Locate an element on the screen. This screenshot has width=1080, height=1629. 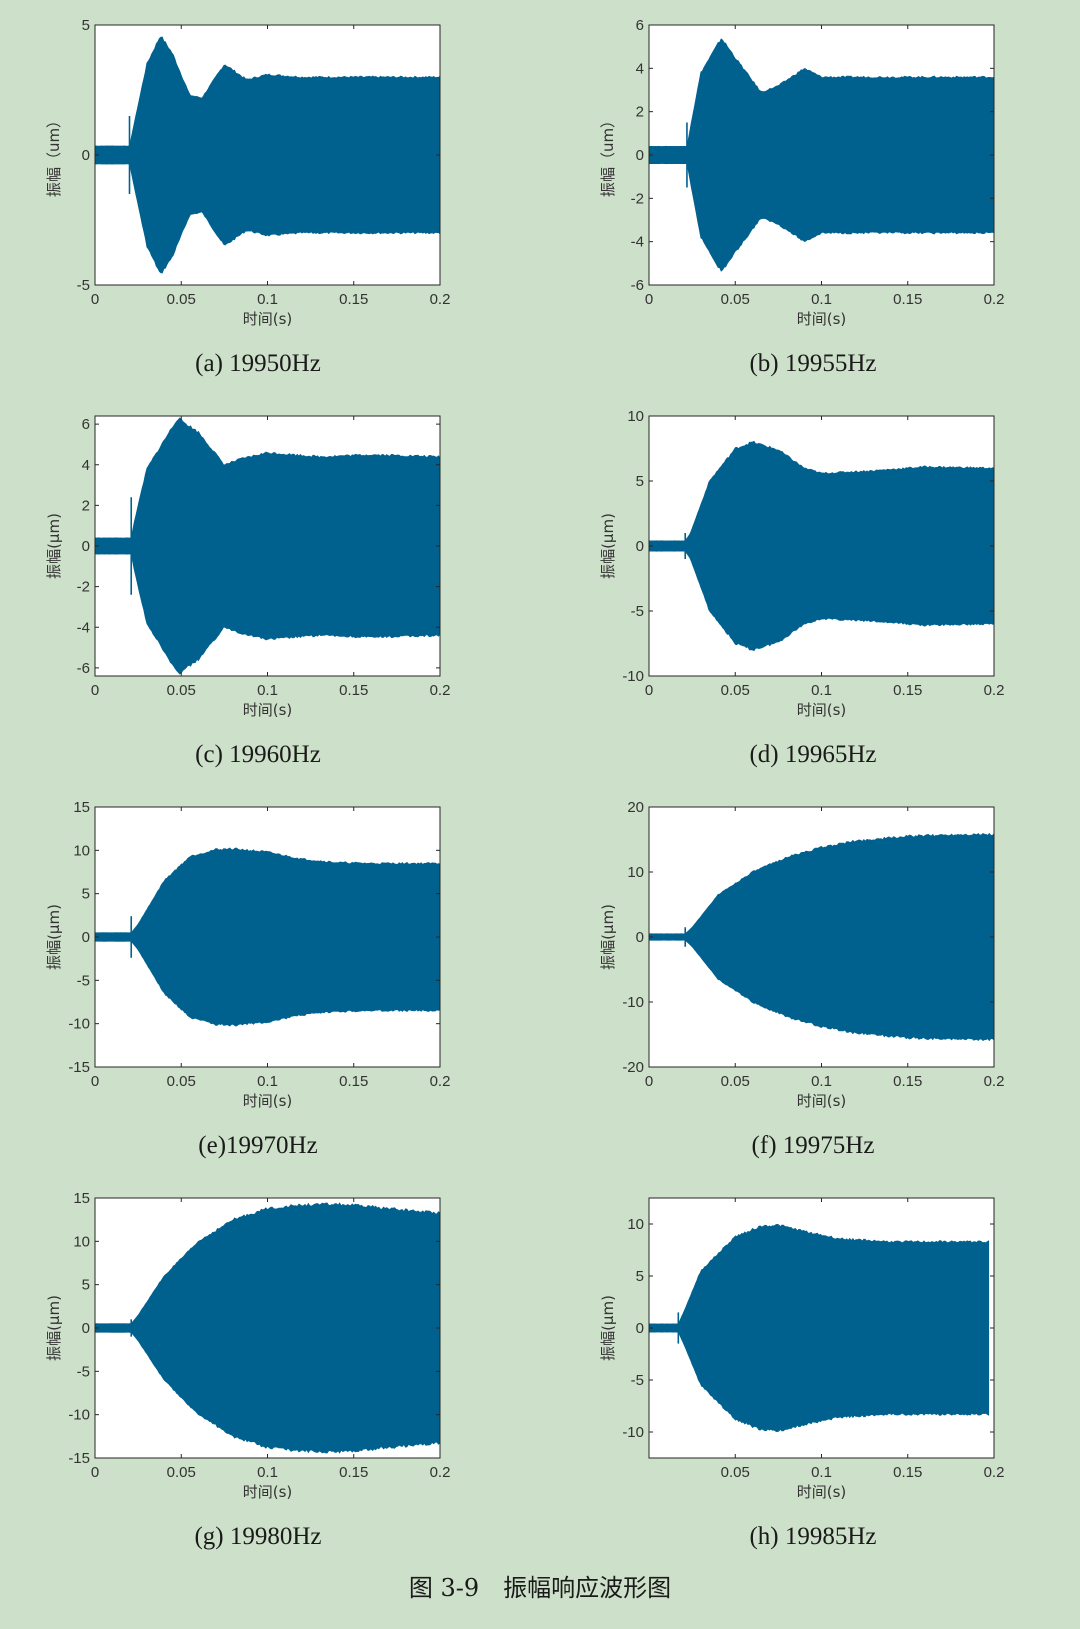
chart-d: 0 0.05 0.1 0.15 0.2 -10 -5 0 5 10 时间(s) 振幅(μm) is located at coordinates (801, 563).